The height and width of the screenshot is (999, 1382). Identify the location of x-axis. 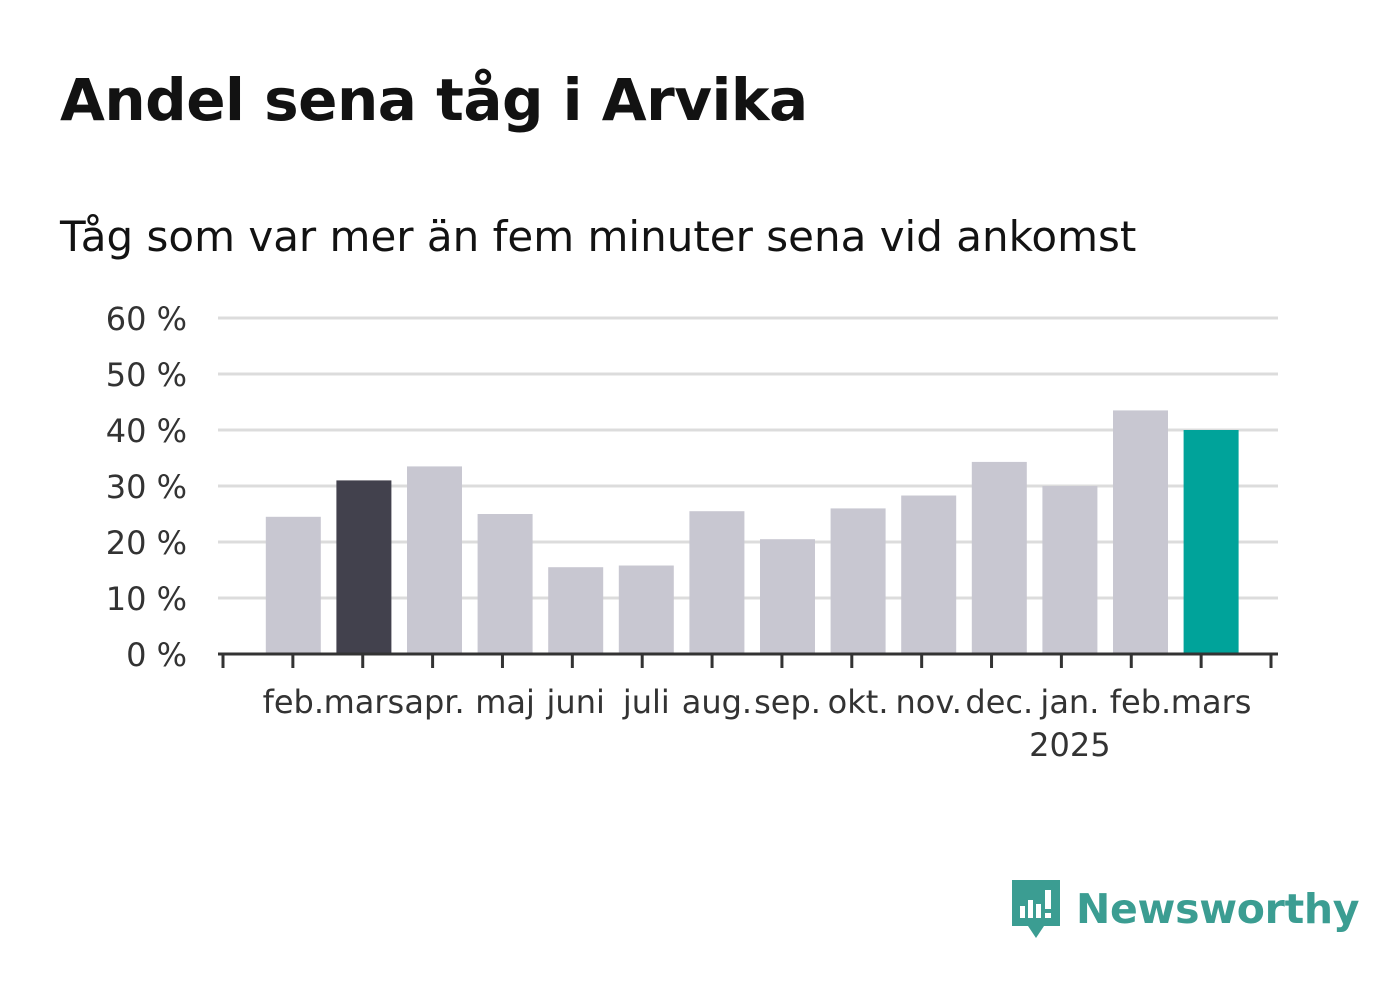
(748, 660).